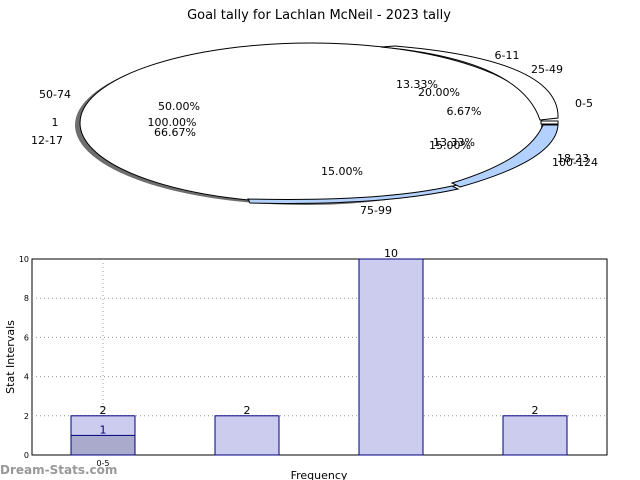 Image resolution: width=640 pixels, height=480 pixels. Describe the element at coordinates (103, 429) in the screenshot. I see `bar-value-label: 1` at that location.